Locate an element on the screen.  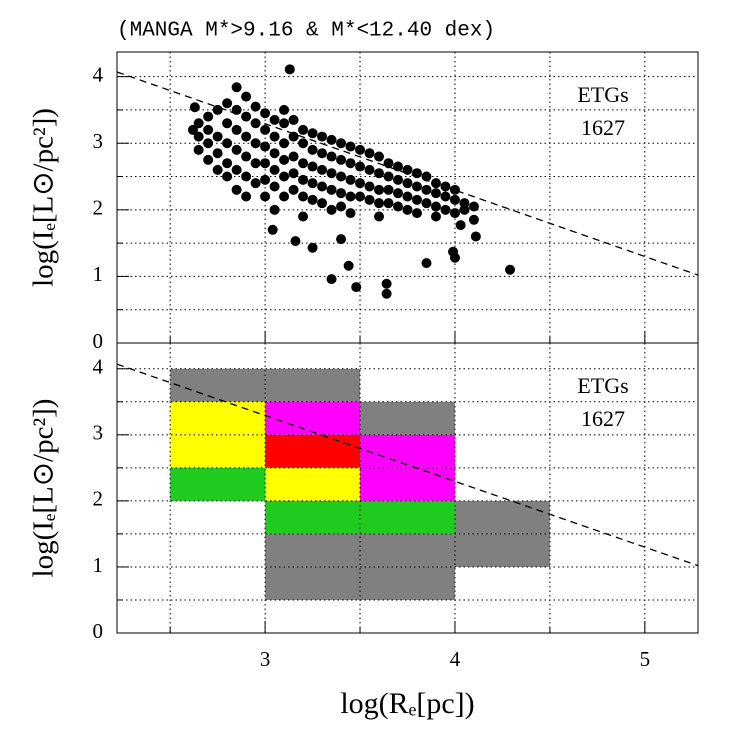
annotation: ETGs is located at coordinates (602, 385).